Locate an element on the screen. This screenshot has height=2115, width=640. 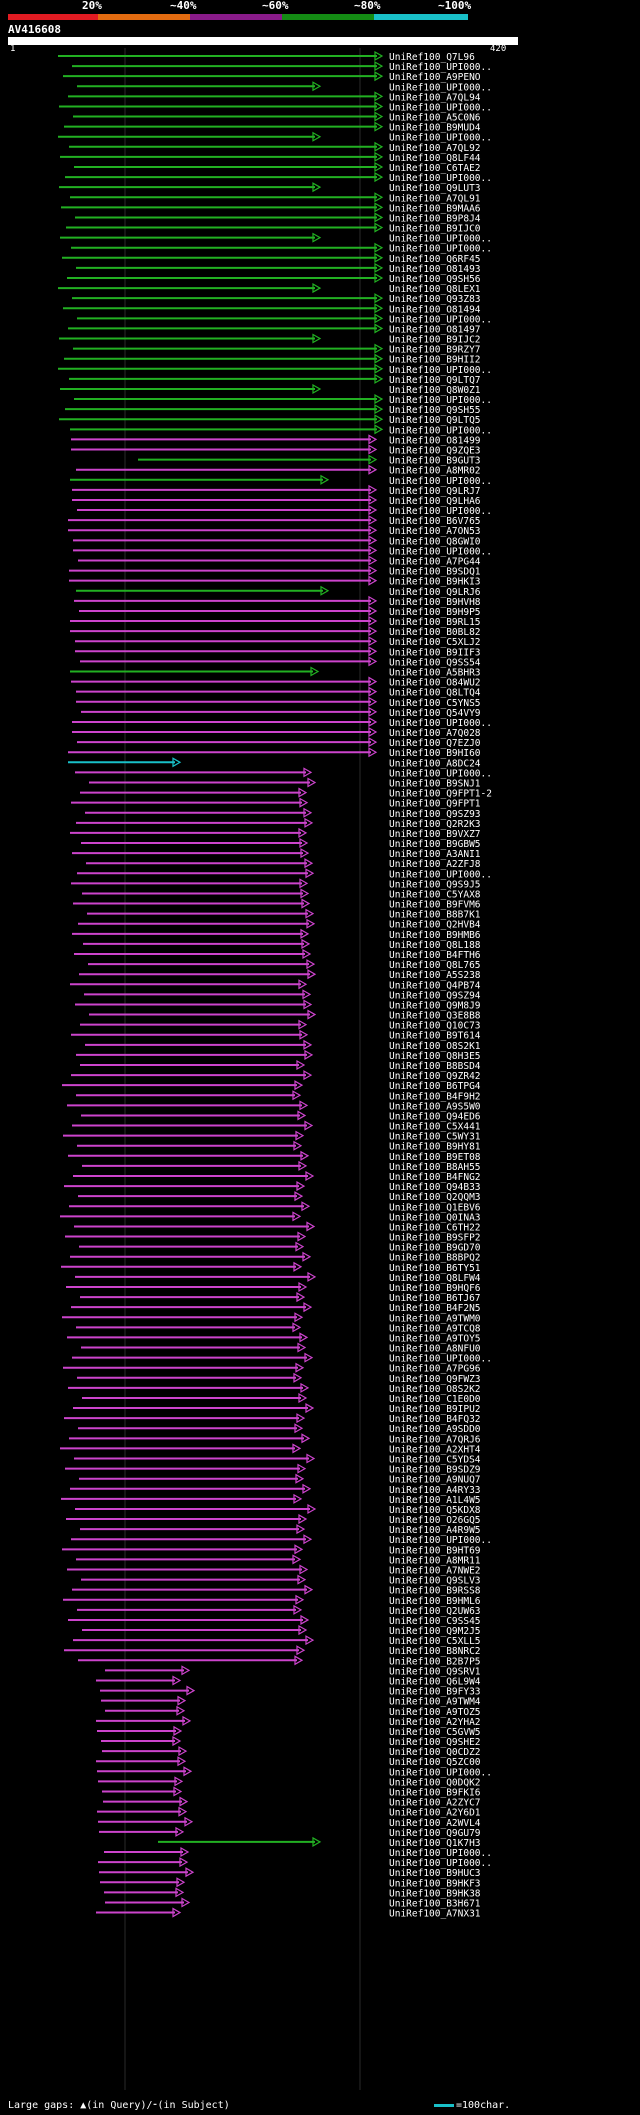
hit-name: UniRef100_B9IJC2 is located at coordinates (435, 340).